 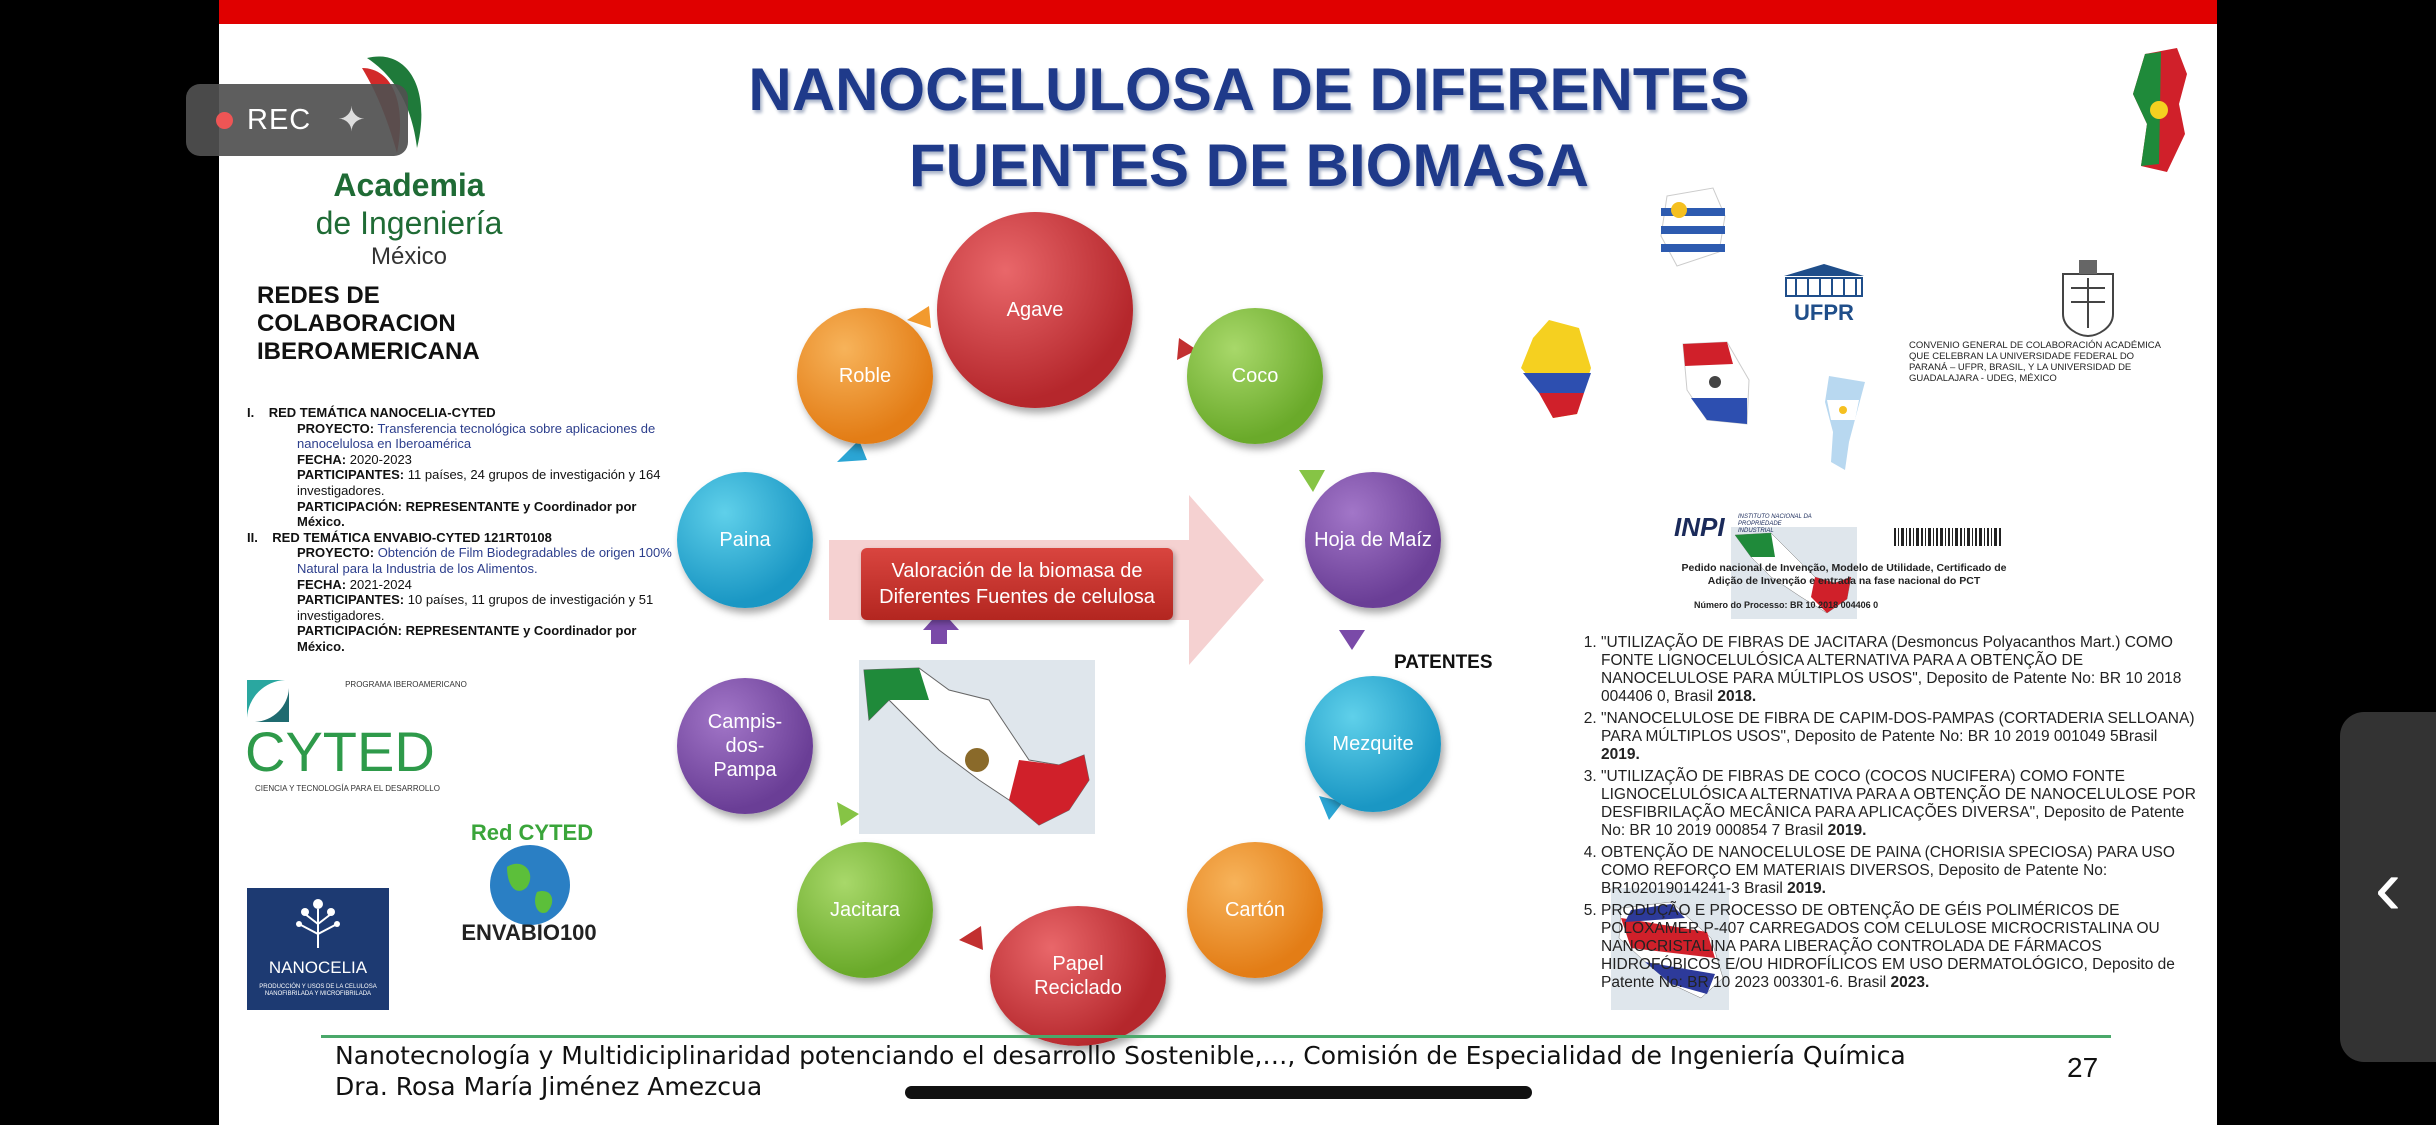 What do you see at coordinates (1845, 423) in the screenshot?
I see `argentina-map-icon` at bounding box center [1845, 423].